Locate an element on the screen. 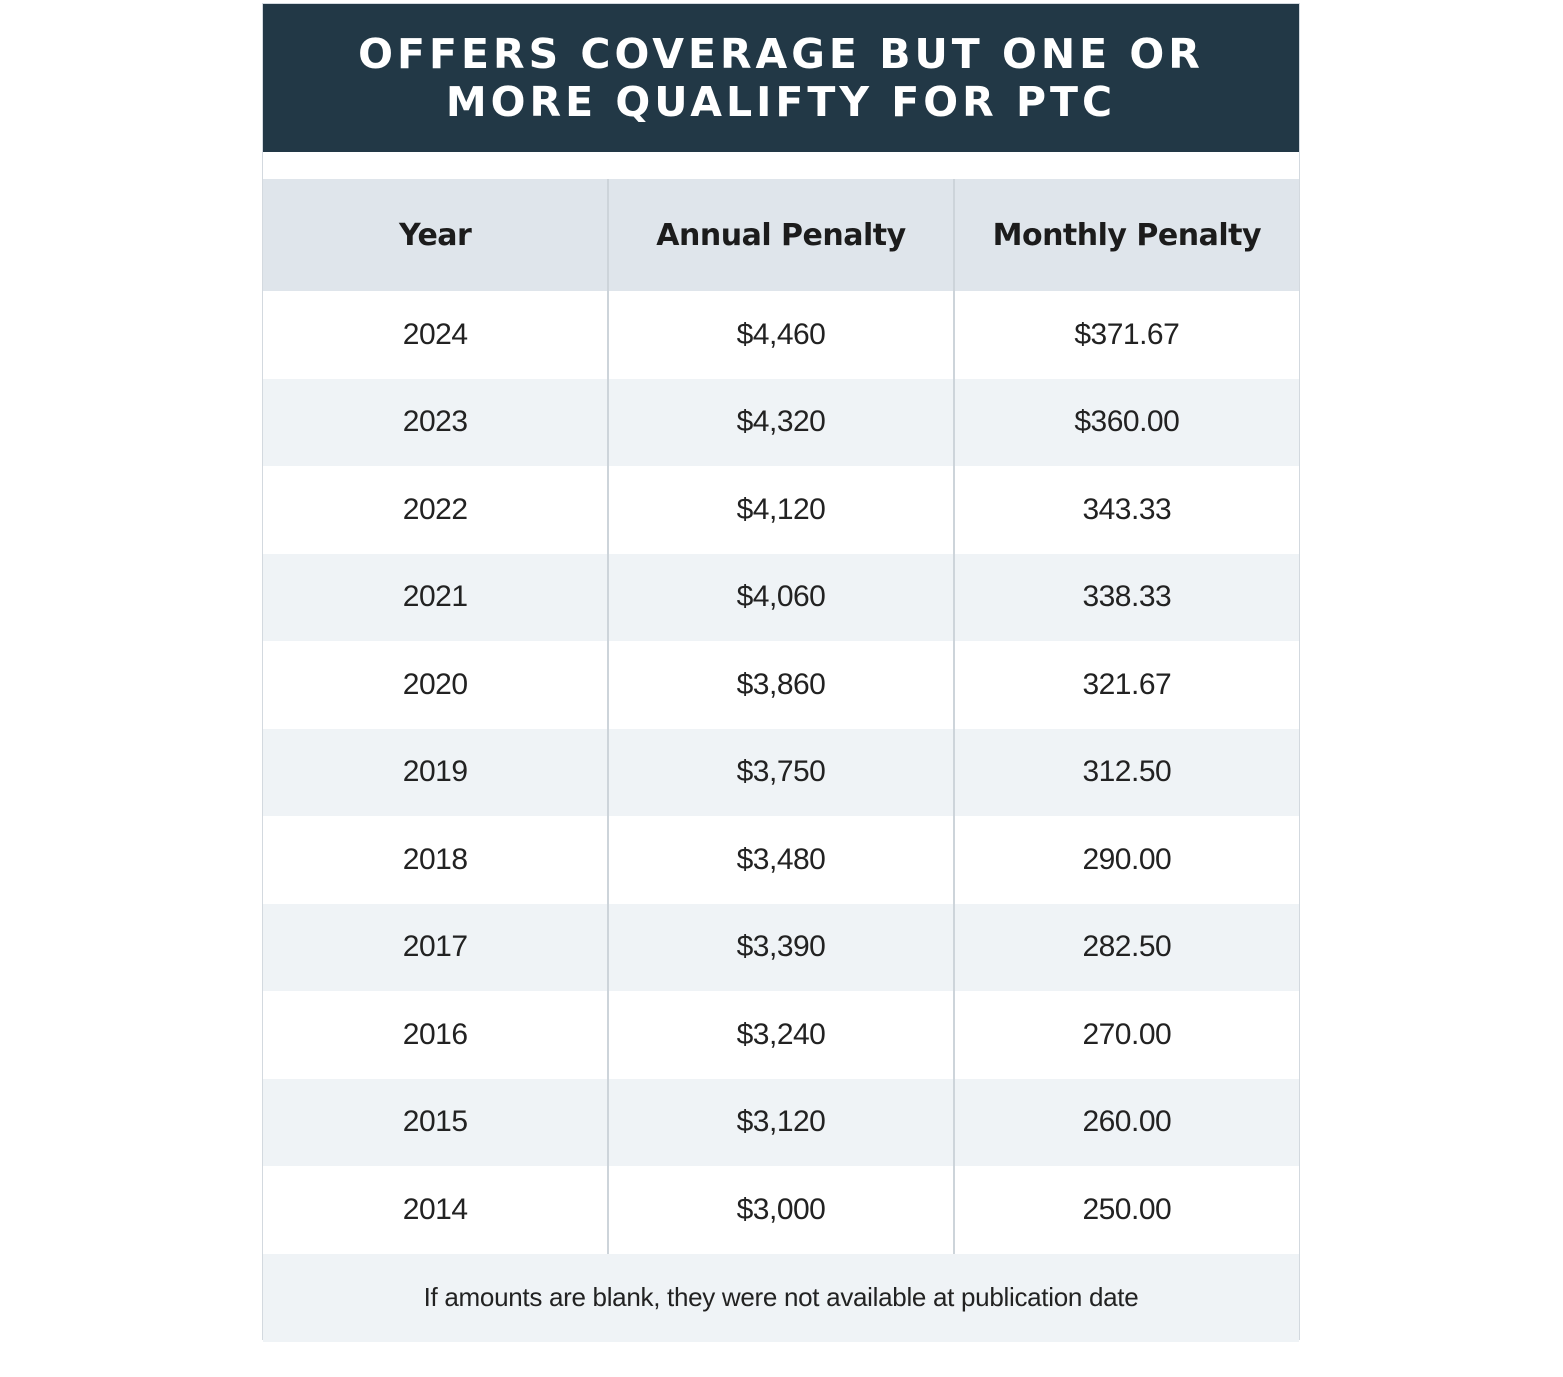 The width and height of the screenshot is (1563, 1377). table-row: 2017 $3,390 282.50 is located at coordinates (781, 947).